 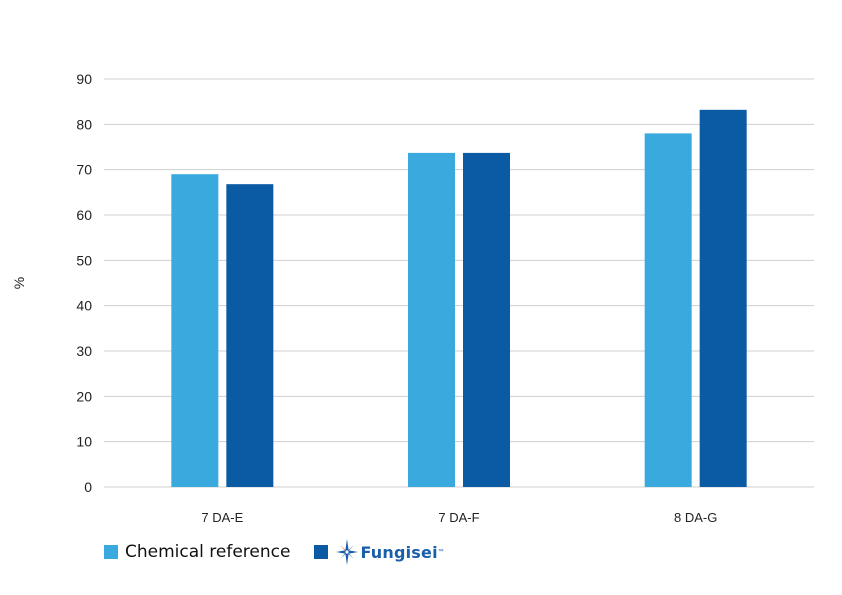 What do you see at coordinates (208, 552) in the screenshot?
I see `legend-label-chemical-reference: Chemical reference` at bounding box center [208, 552].